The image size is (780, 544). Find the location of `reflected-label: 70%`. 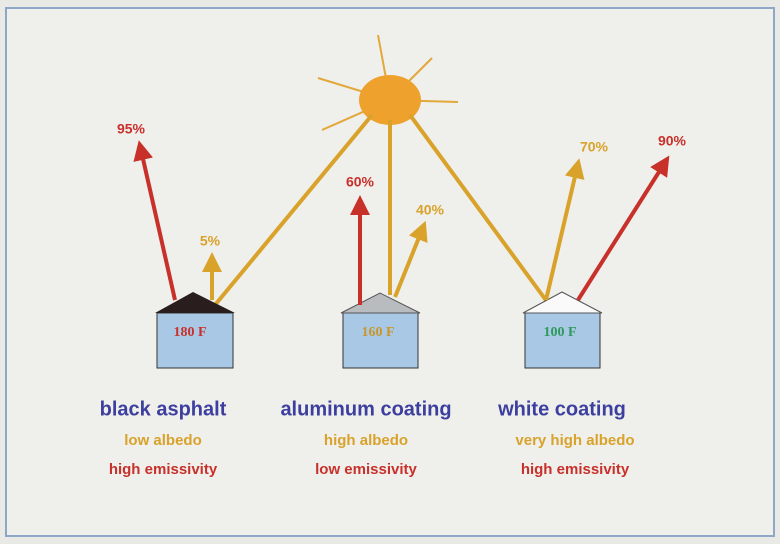

reflected-label: 70% is located at coordinates (594, 147).